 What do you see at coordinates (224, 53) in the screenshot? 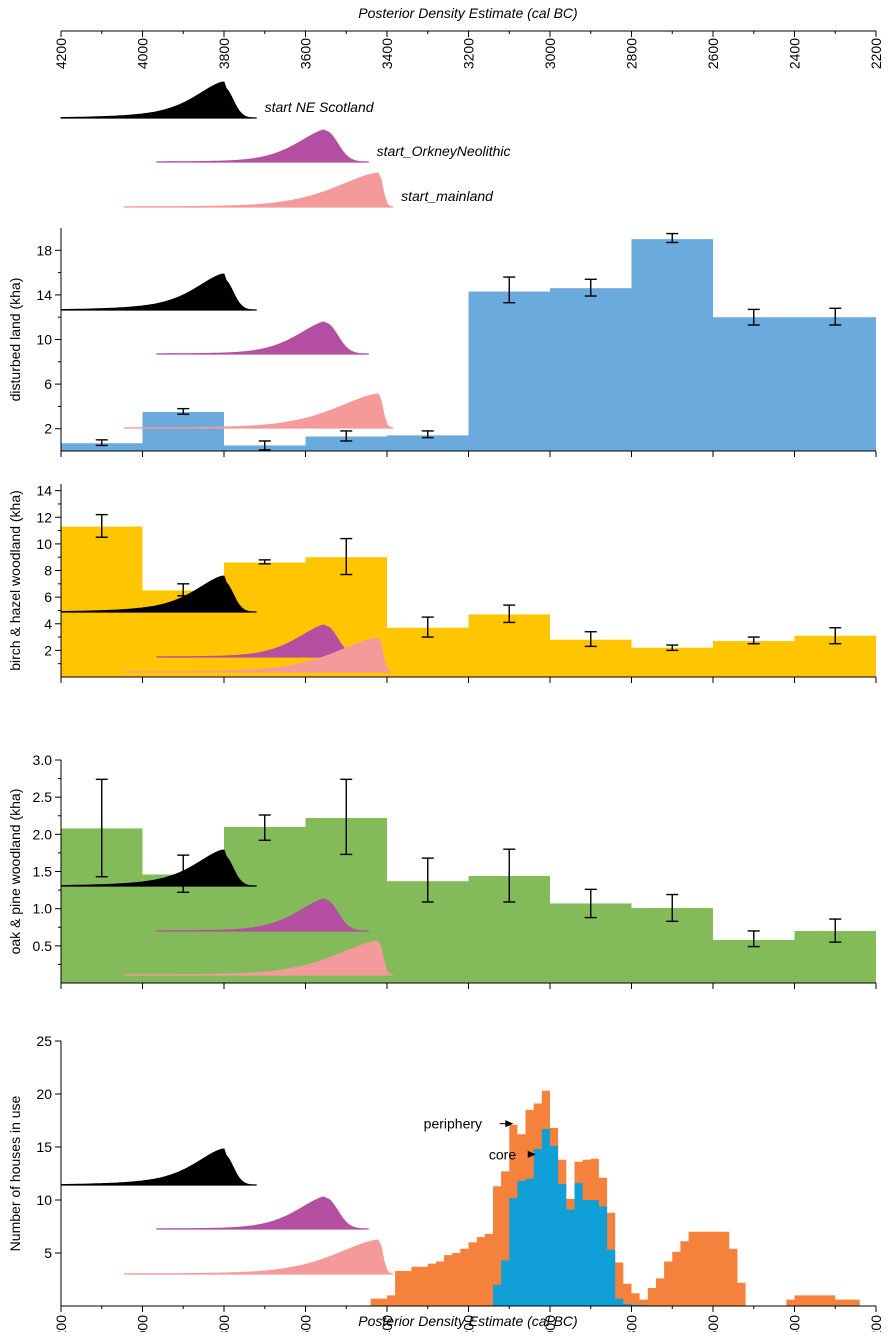
I see `top-tick-label-3800: 3800` at bounding box center [224, 53].